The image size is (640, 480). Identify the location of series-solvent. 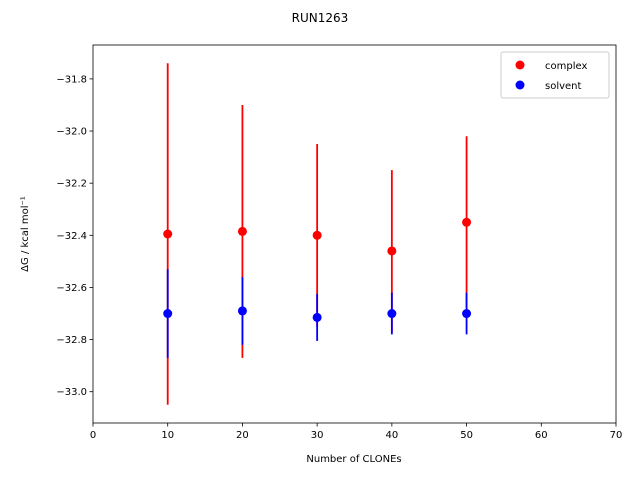
(317, 313).